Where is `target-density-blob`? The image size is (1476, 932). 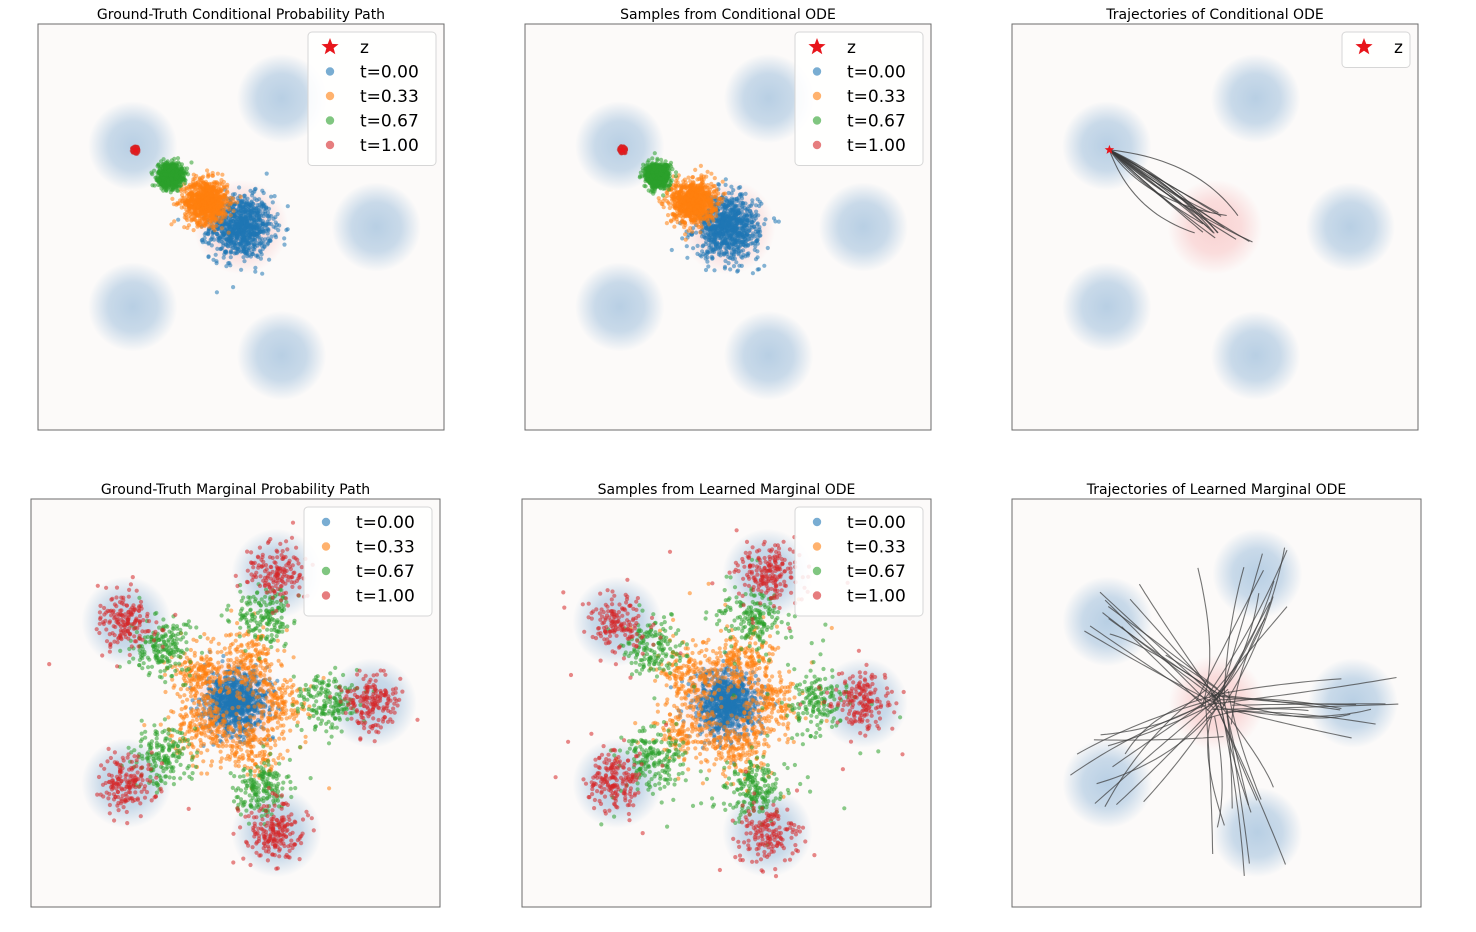 target-density-blob is located at coordinates (281, 98).